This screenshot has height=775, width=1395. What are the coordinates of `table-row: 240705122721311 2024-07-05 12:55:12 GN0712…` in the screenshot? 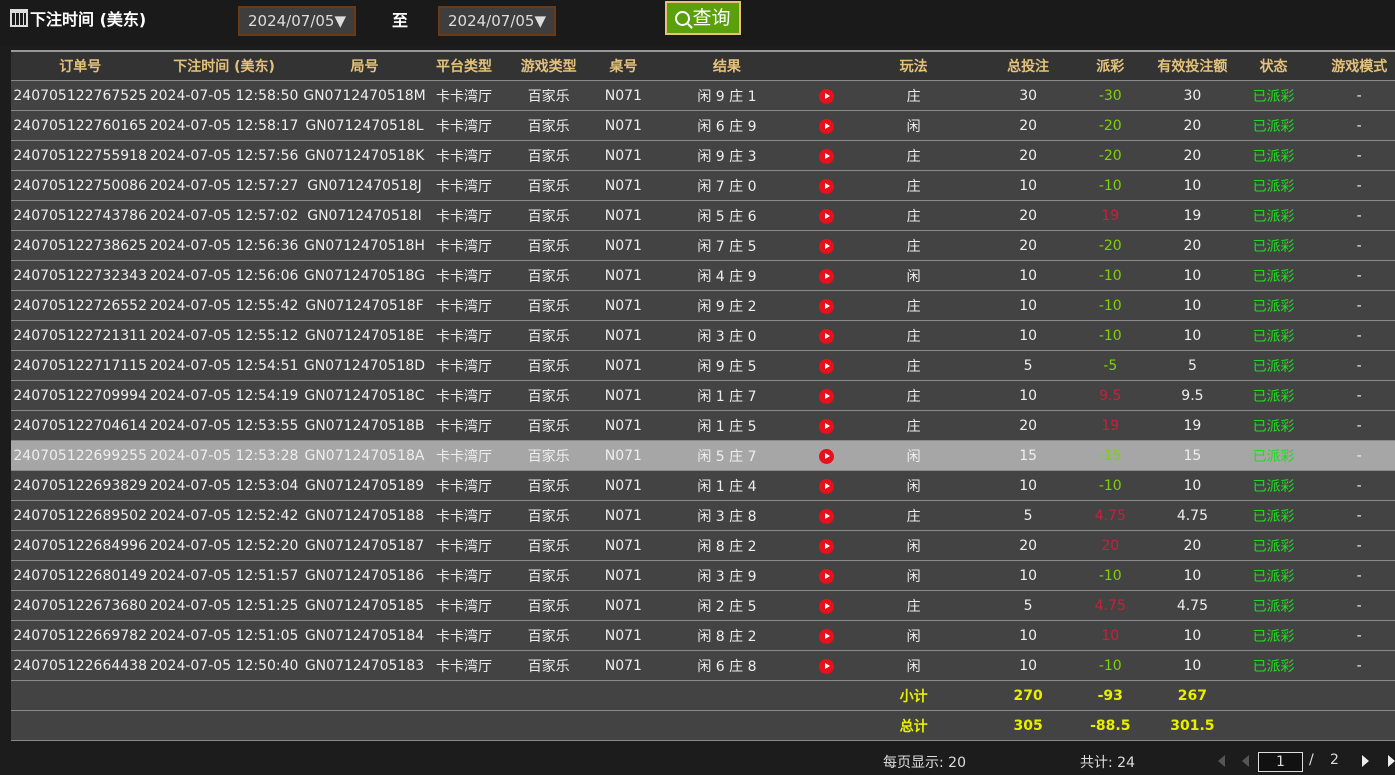 It's located at (703, 336).